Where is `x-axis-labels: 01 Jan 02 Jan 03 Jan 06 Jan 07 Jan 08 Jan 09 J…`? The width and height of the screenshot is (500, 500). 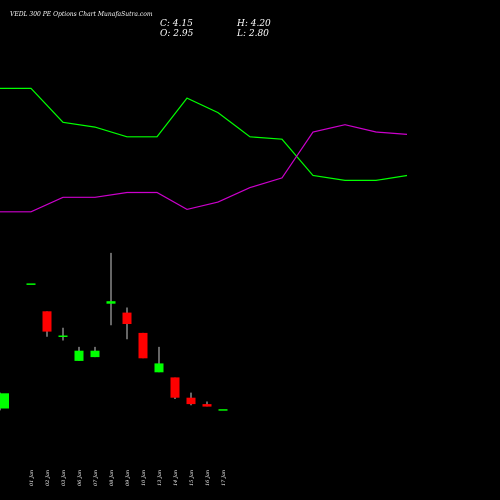
x-axis-labels: 01 Jan 02 Jan 03 Jan 06 Jan 07 Jan 08 Jan 09 J… is located at coordinates (128, 478).